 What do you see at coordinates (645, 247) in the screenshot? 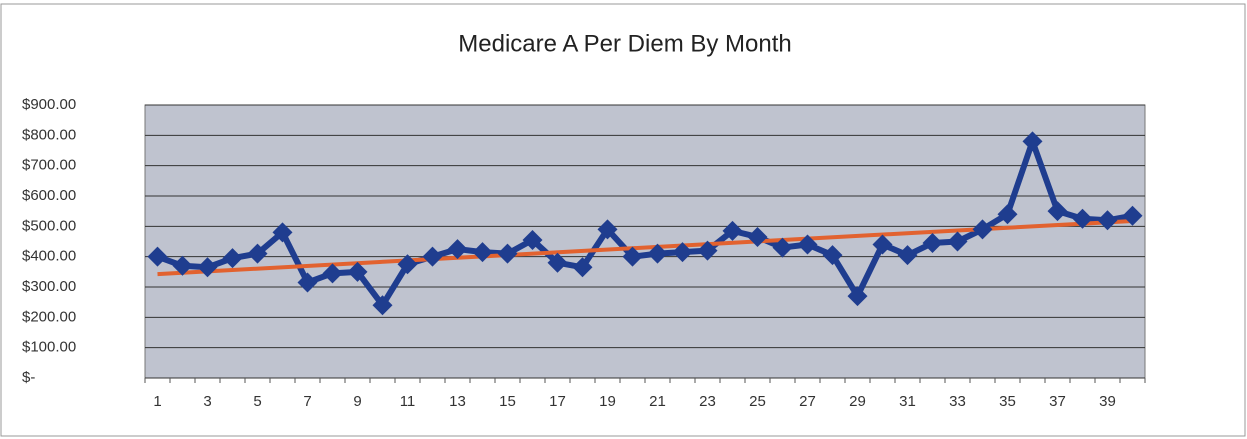
I see `trendline` at bounding box center [645, 247].